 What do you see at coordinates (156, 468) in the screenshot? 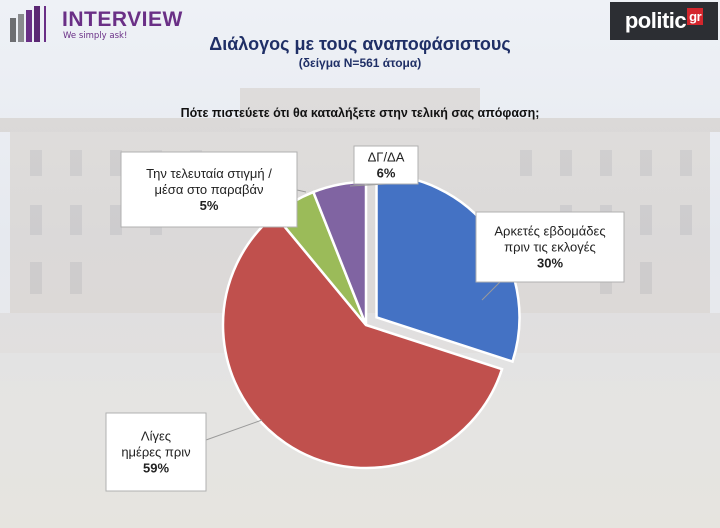
I see `slice-value-label: 59%` at bounding box center [156, 468].